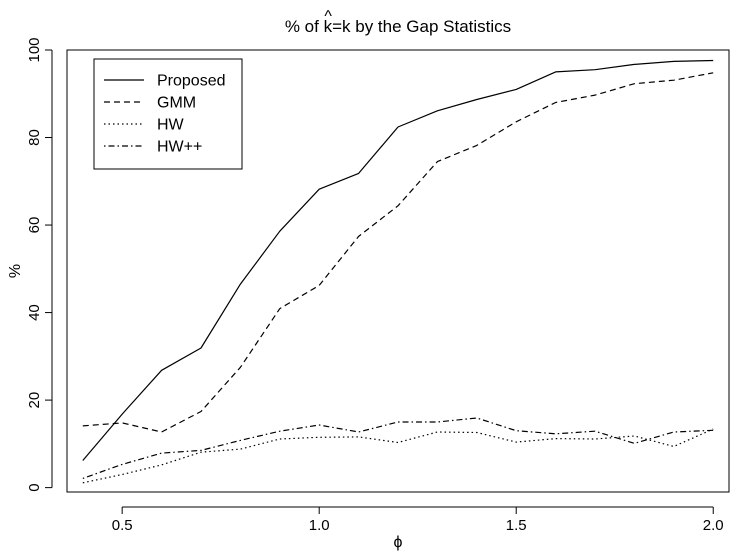  What do you see at coordinates (398, 542) in the screenshot?
I see `x-axis-label: ϕ` at bounding box center [398, 542].